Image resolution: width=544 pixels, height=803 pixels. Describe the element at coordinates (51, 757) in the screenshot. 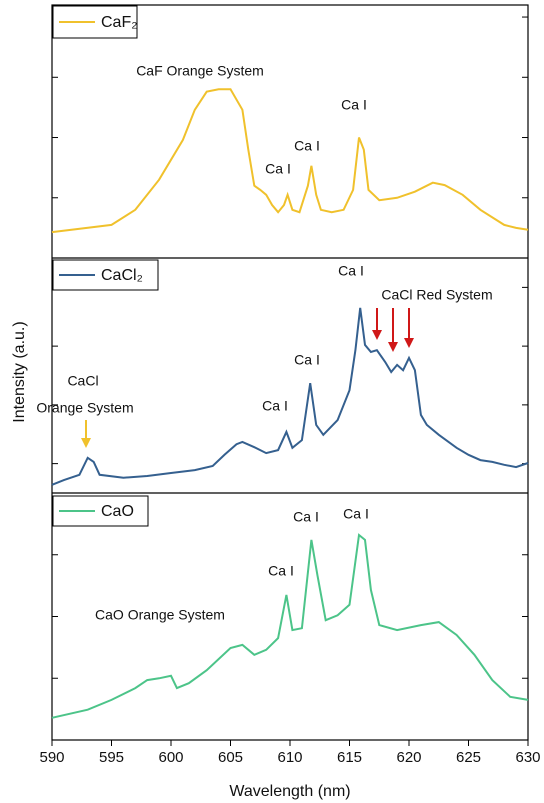

I see `x-tick-label: 590` at that location.